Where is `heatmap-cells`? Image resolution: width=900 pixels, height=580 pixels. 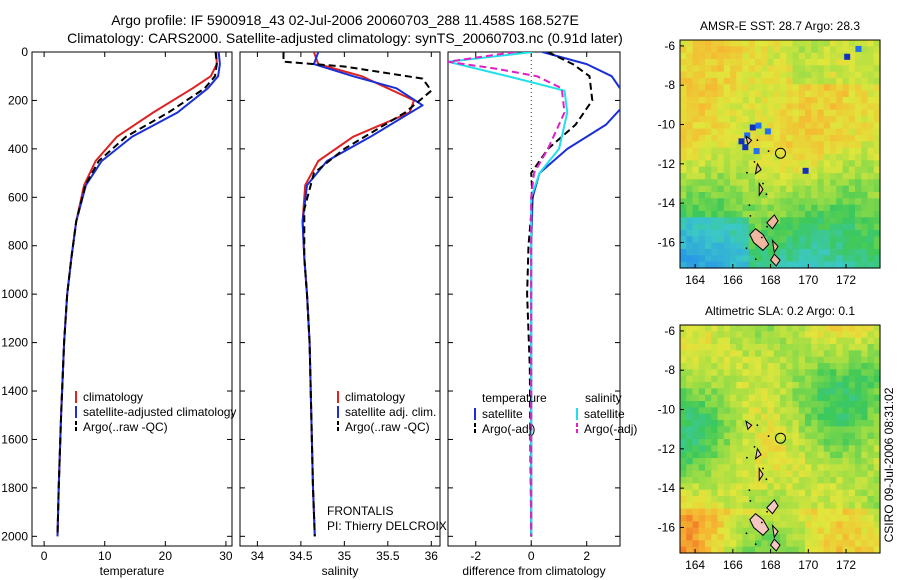 heatmap-cells is located at coordinates (780, 439).